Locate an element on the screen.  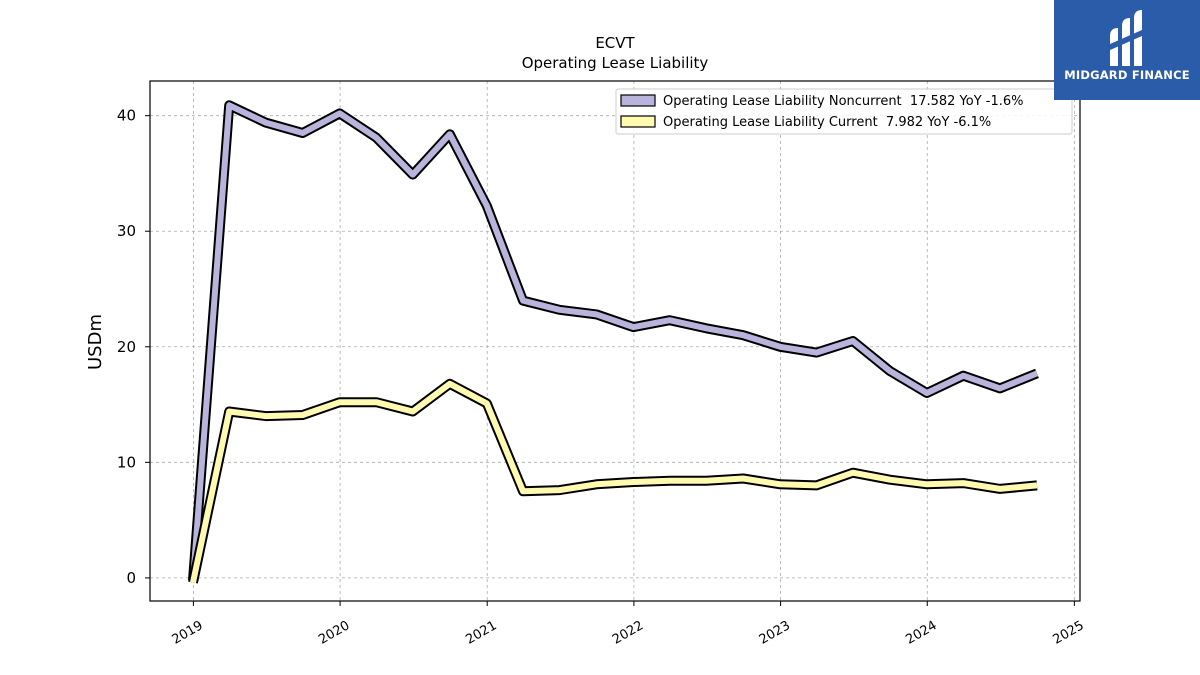
y-axis: 0 10 20 30 40 is located at coordinates (133, 347).